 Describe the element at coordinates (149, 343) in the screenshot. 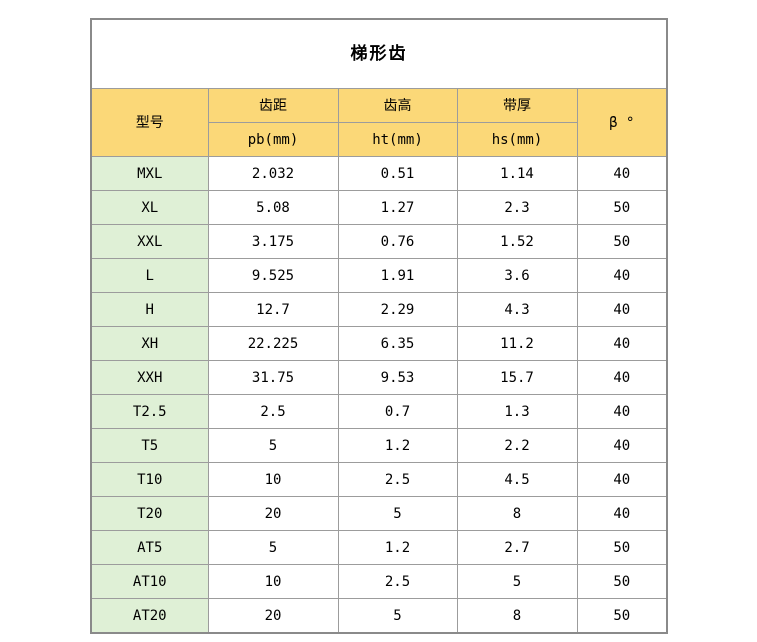

I see `model-cell: XH` at that location.